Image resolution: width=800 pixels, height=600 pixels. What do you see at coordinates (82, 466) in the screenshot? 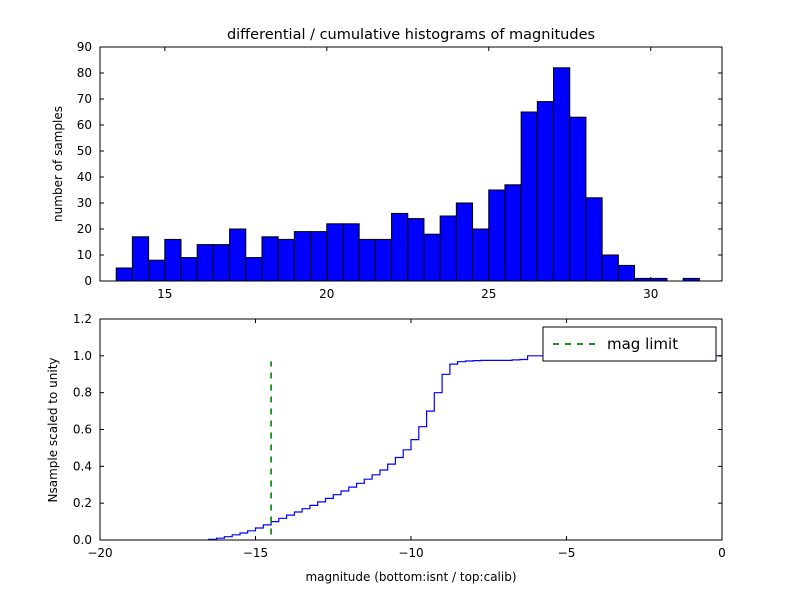
I see `y-tick-label: 0.4` at bounding box center [82, 466].